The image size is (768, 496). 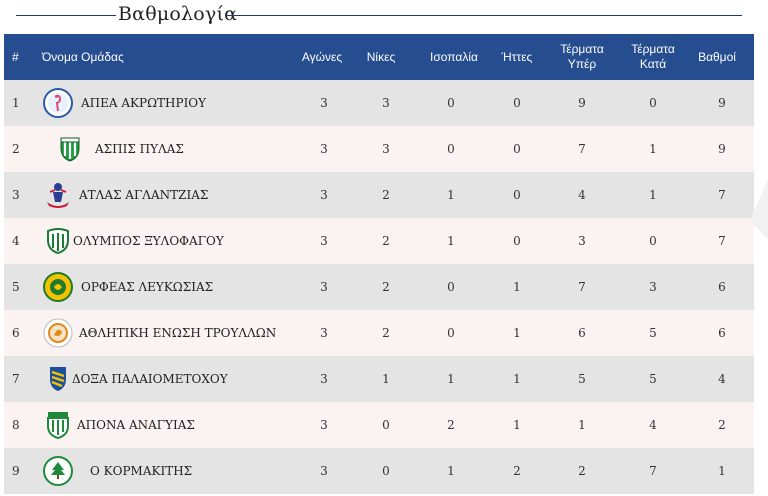 I want to click on rank-cell: 6, so click(x=16, y=333).